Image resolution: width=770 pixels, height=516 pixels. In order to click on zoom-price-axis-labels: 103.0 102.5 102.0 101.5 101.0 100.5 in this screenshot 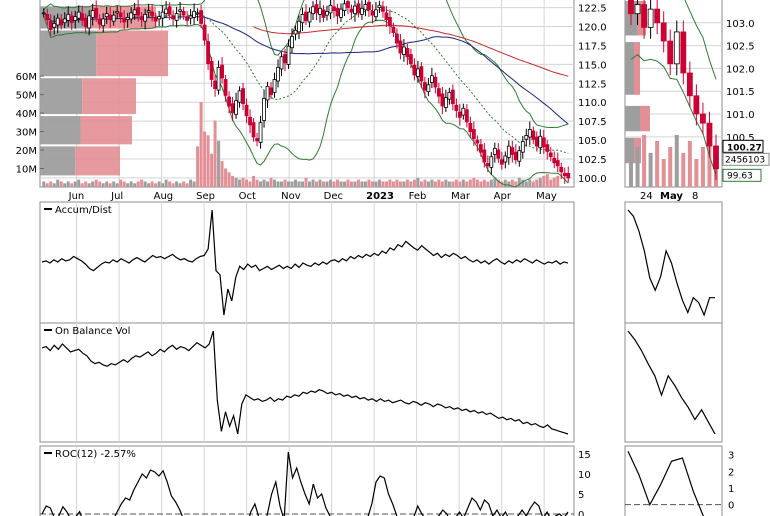, I will do `click(740, 81)`.